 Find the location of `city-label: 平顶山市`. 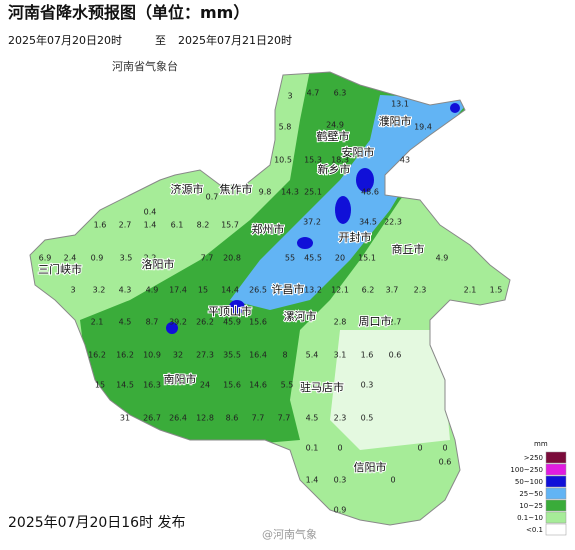

city-label: 平顶山市 is located at coordinates (230, 311).